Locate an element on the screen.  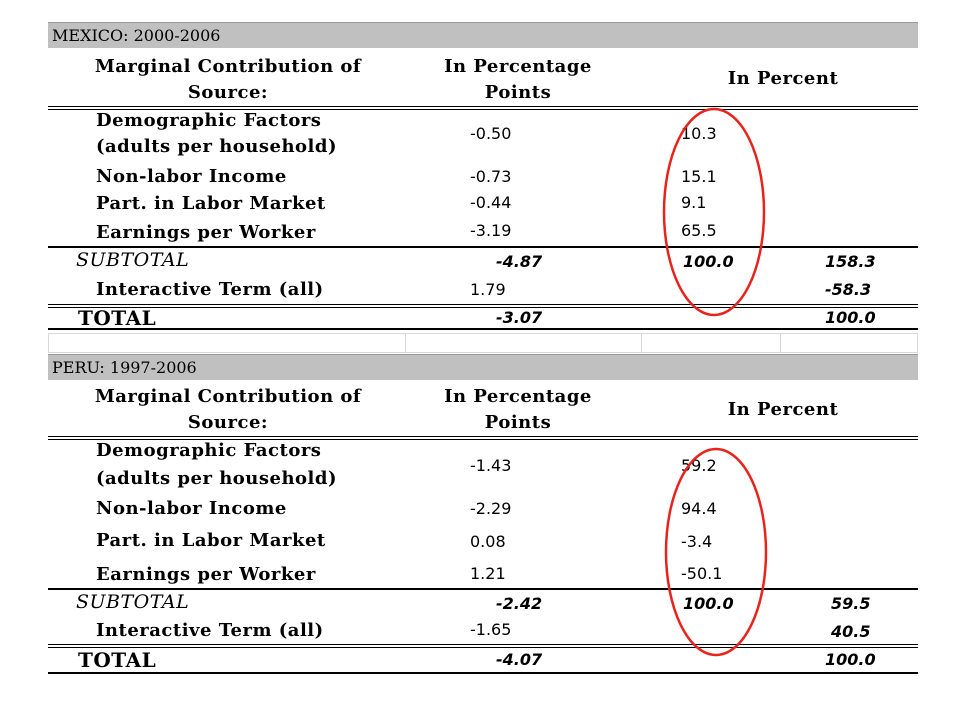
mexico-header-source-line2: Source: is located at coordinates (228, 92).